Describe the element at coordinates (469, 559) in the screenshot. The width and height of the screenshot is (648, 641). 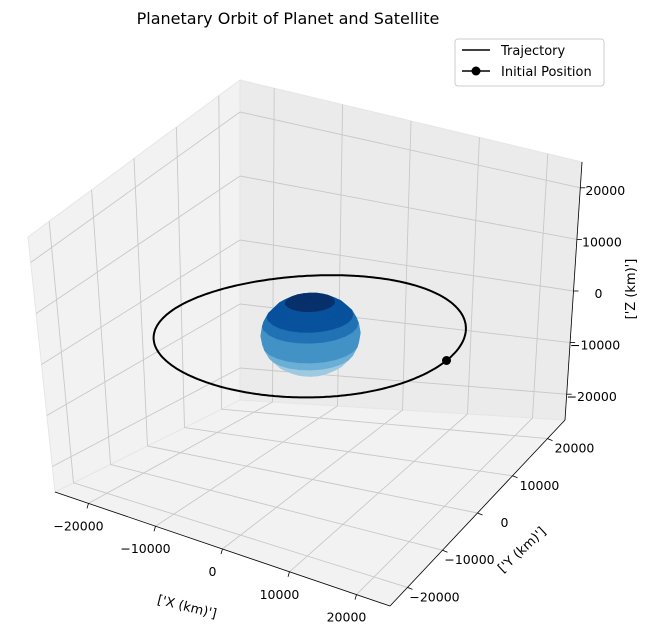
I see `y-tick-label: −10000` at that location.